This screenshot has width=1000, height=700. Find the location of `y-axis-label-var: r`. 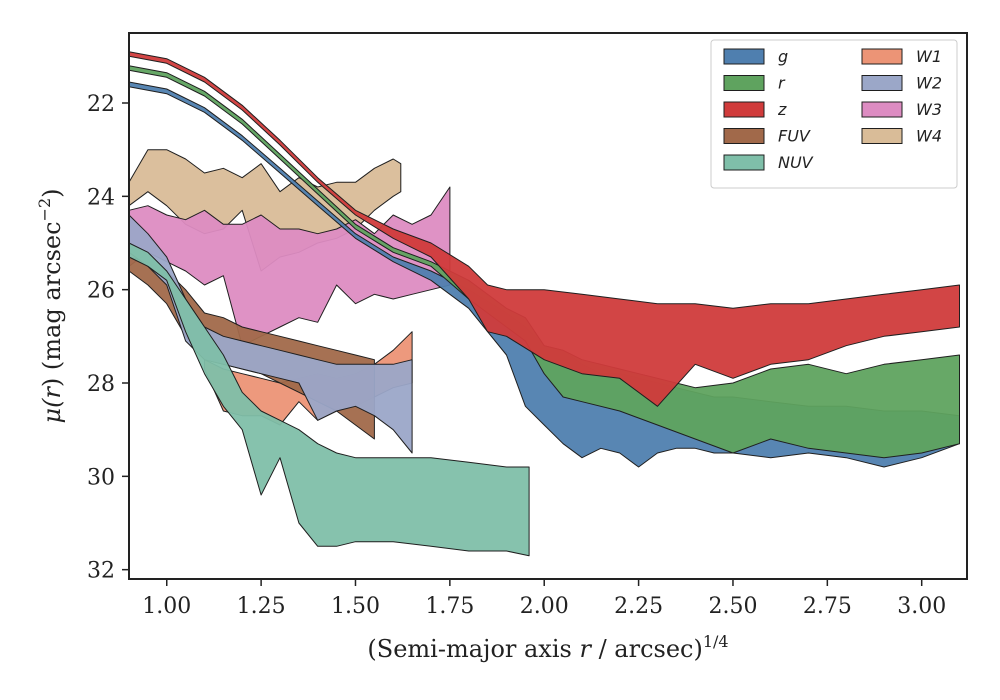

y-axis-label-var: r is located at coordinates (52, 392).